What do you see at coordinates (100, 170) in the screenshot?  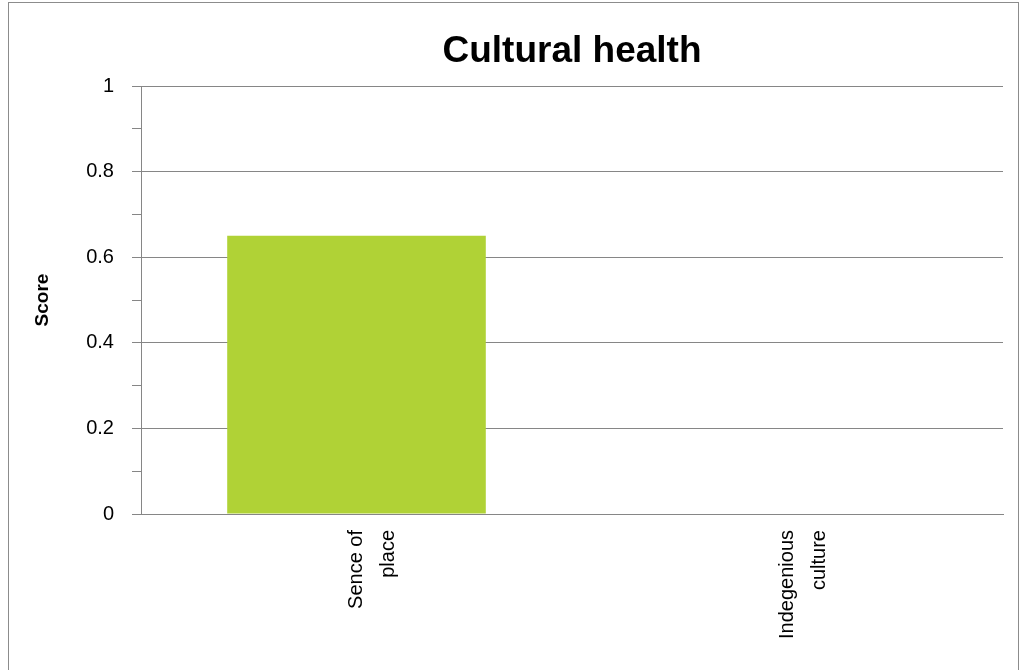 I see `y-tick-label: 0.8` at bounding box center [100, 170].